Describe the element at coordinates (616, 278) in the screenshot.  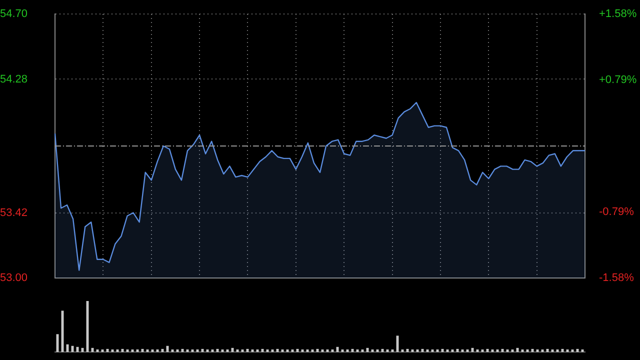
I see `y2-tick-label: -1.58%` at that location.